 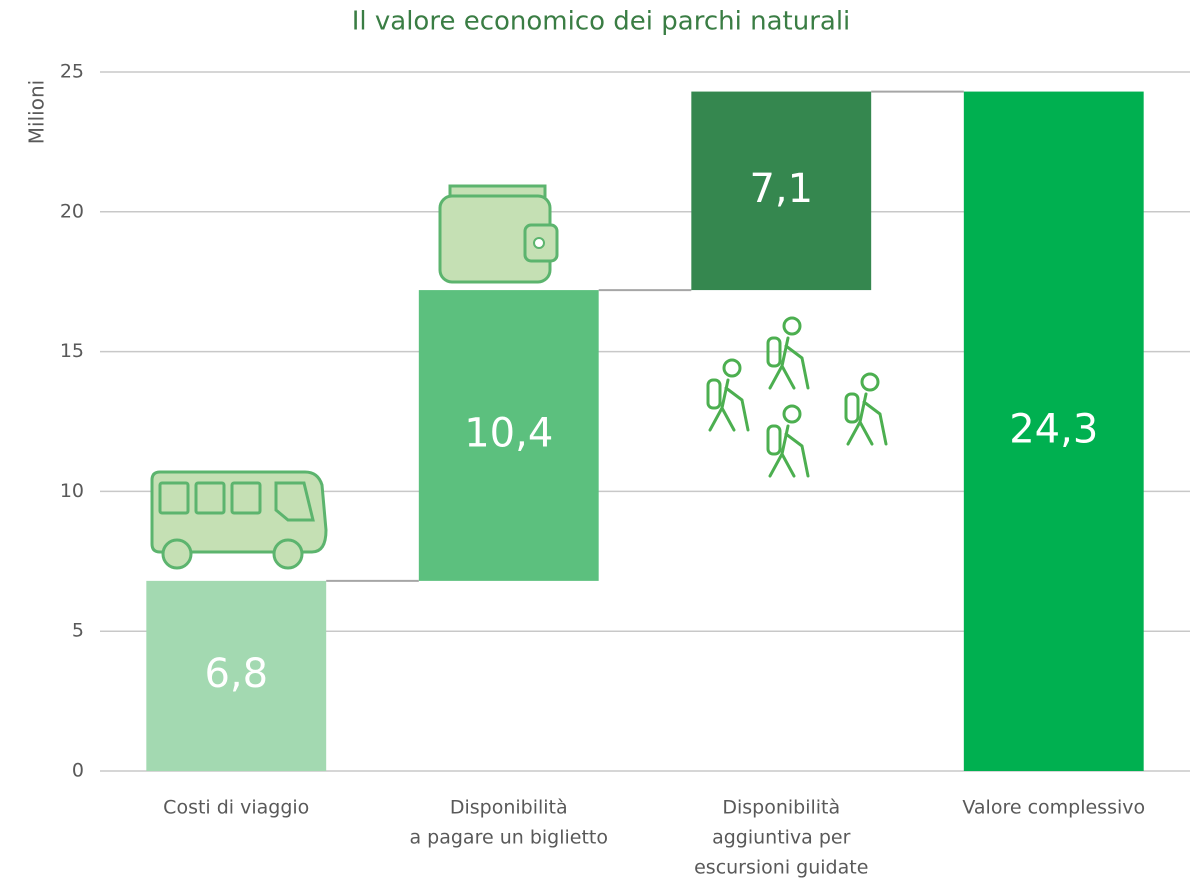 What do you see at coordinates (78, 631) in the screenshot?
I see `y-tick-label: 5` at bounding box center [78, 631].